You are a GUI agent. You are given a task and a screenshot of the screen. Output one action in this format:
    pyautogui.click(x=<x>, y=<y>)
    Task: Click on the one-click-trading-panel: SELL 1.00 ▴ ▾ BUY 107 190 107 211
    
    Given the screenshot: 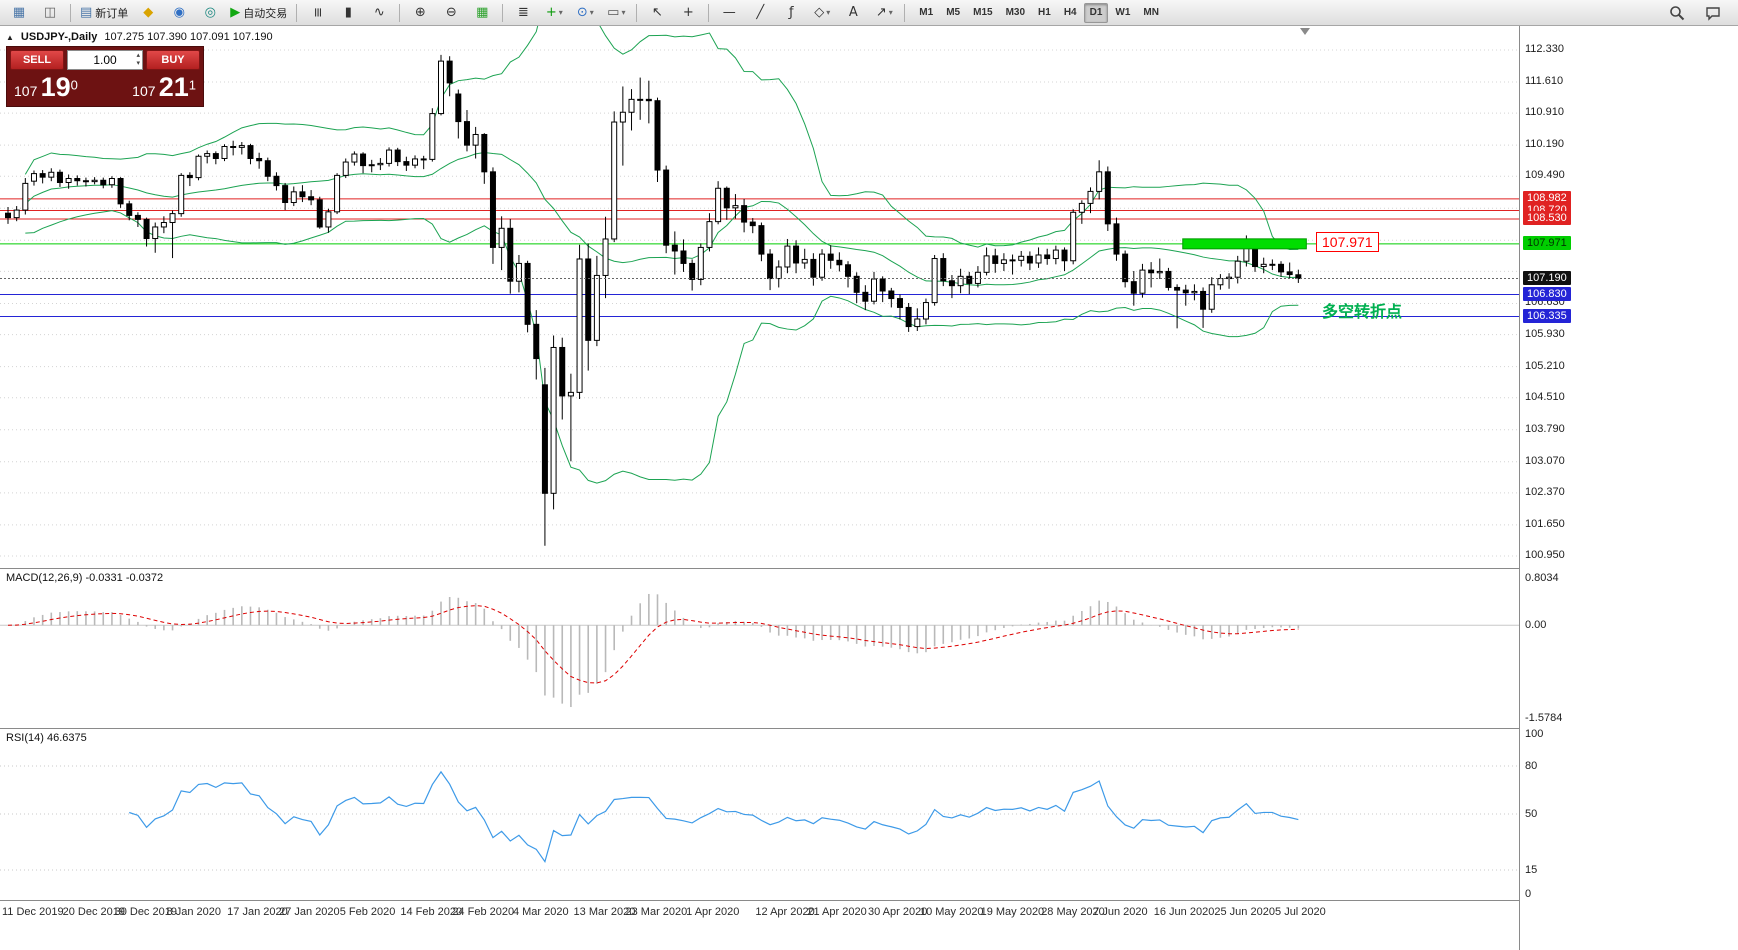 What is the action you would take?
    pyautogui.click(x=105, y=76)
    